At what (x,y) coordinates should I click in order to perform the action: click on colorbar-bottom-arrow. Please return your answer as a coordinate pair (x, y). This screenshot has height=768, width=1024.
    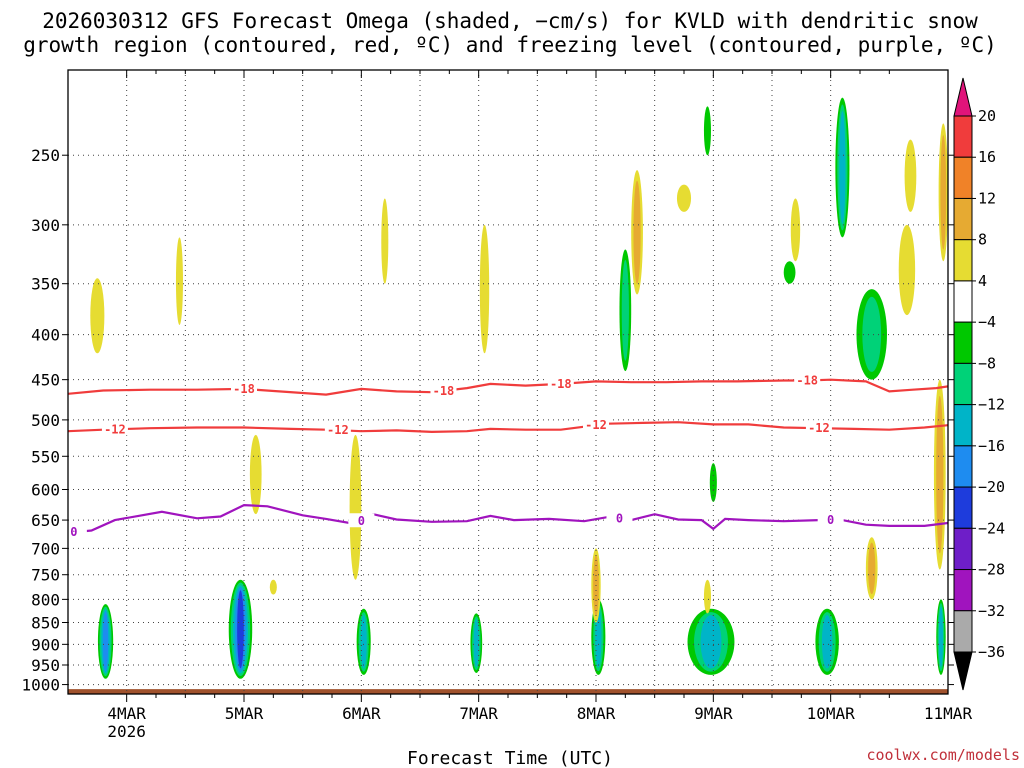
    Looking at the image, I should click on (963, 671).